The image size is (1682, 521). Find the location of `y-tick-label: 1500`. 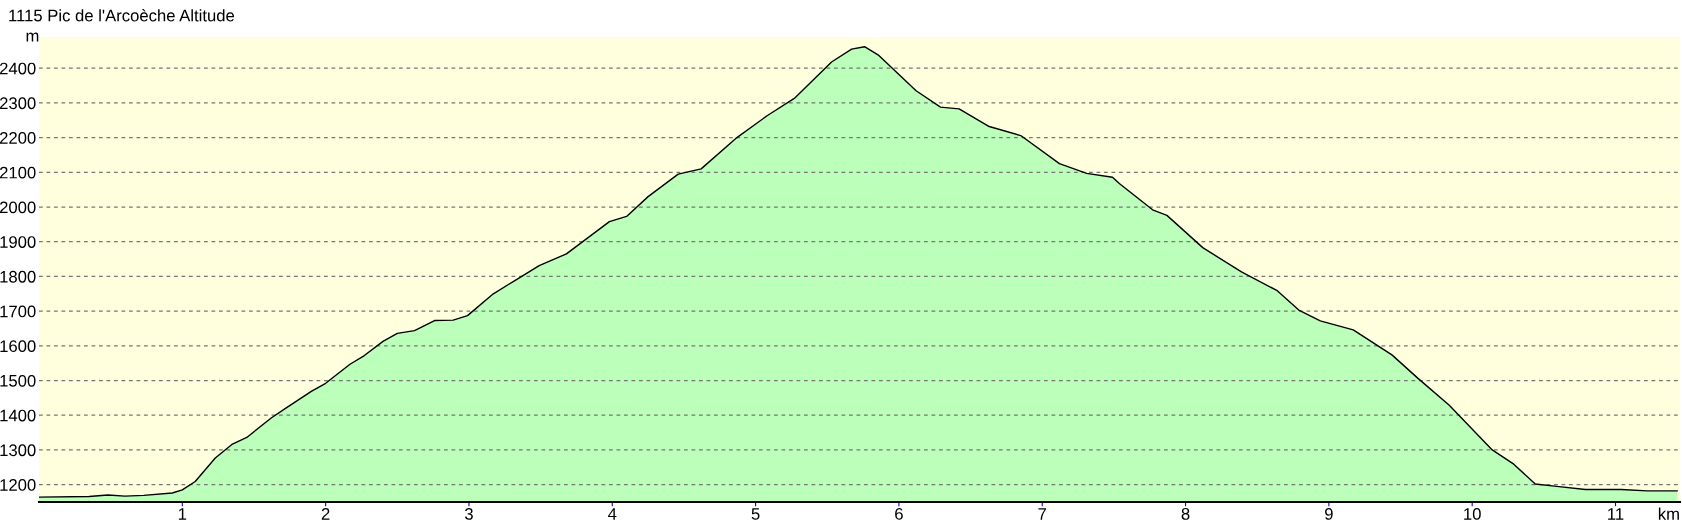

y-tick-label: 1500 is located at coordinates (18, 380).